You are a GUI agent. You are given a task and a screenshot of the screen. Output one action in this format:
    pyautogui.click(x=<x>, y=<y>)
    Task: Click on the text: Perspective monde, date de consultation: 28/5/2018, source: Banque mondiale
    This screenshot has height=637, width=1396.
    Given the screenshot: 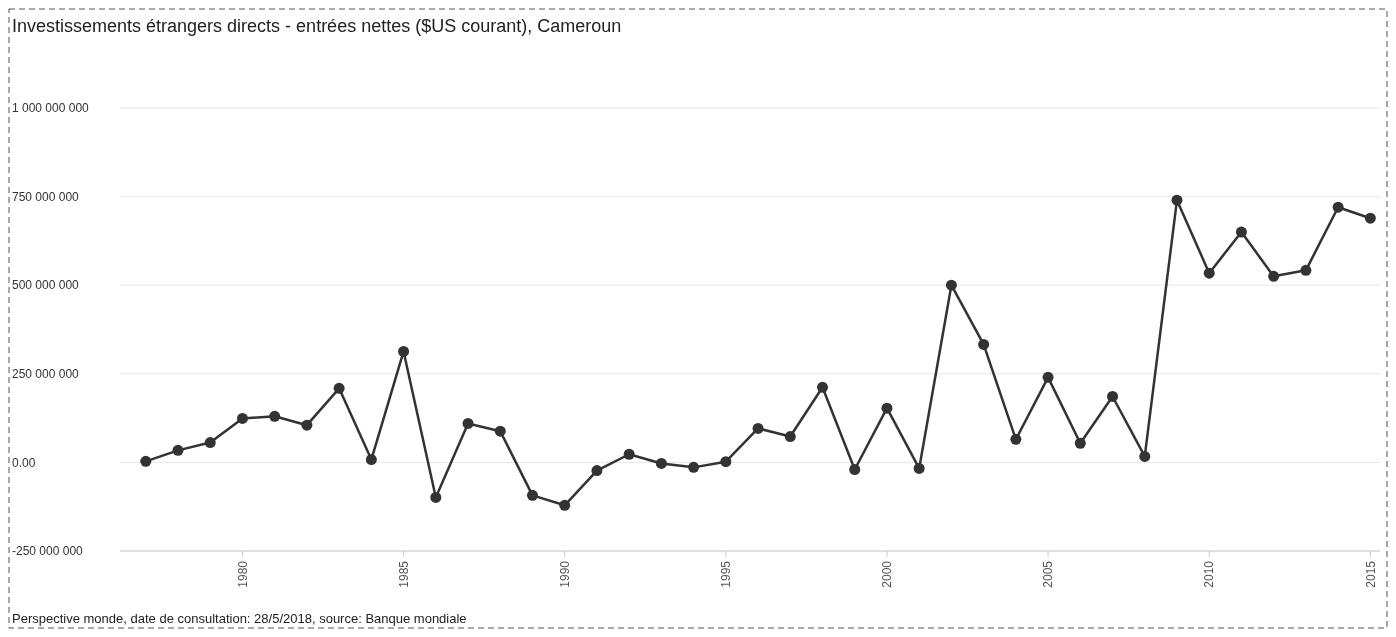 What is the action you would take?
    pyautogui.click(x=239, y=618)
    